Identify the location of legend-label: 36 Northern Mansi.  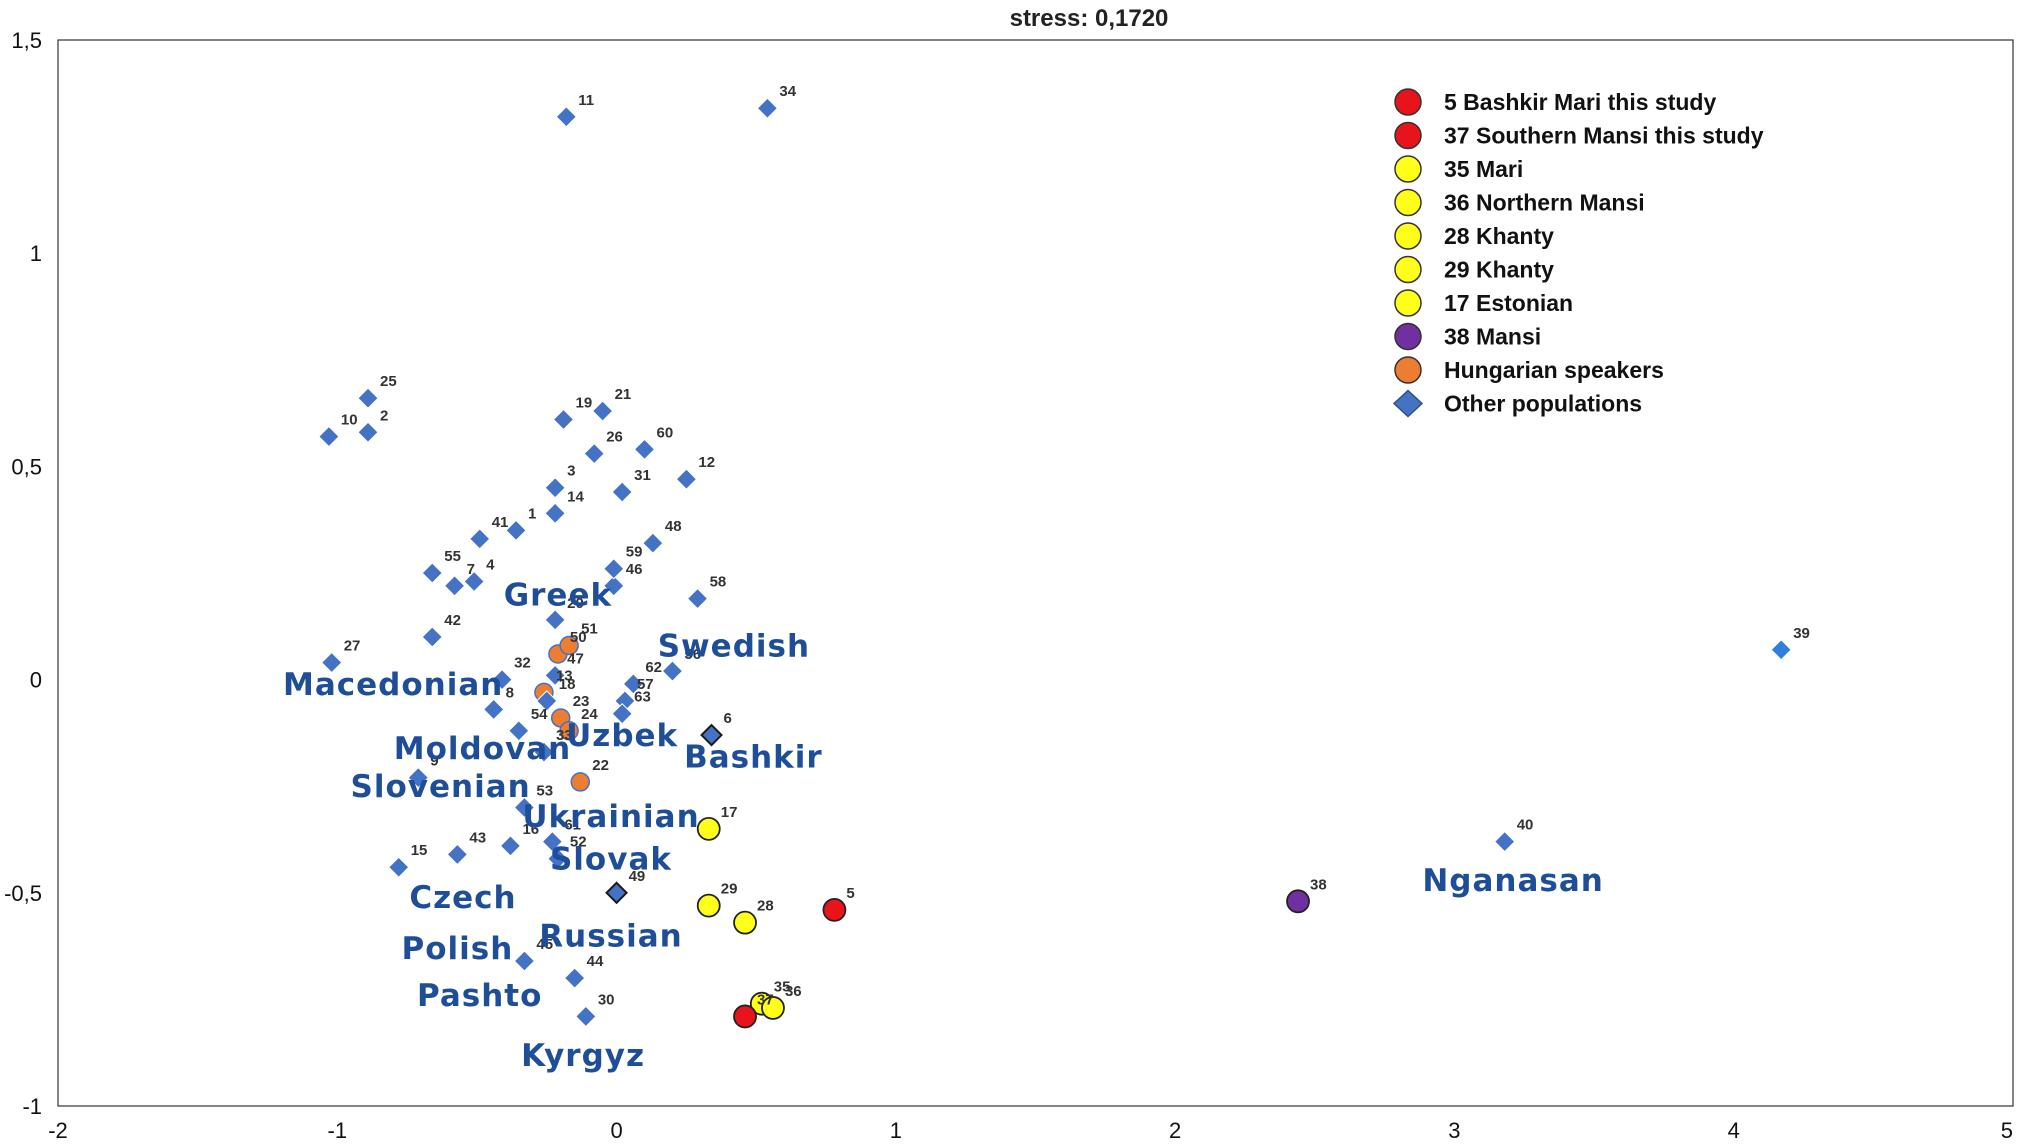
(1544, 203).